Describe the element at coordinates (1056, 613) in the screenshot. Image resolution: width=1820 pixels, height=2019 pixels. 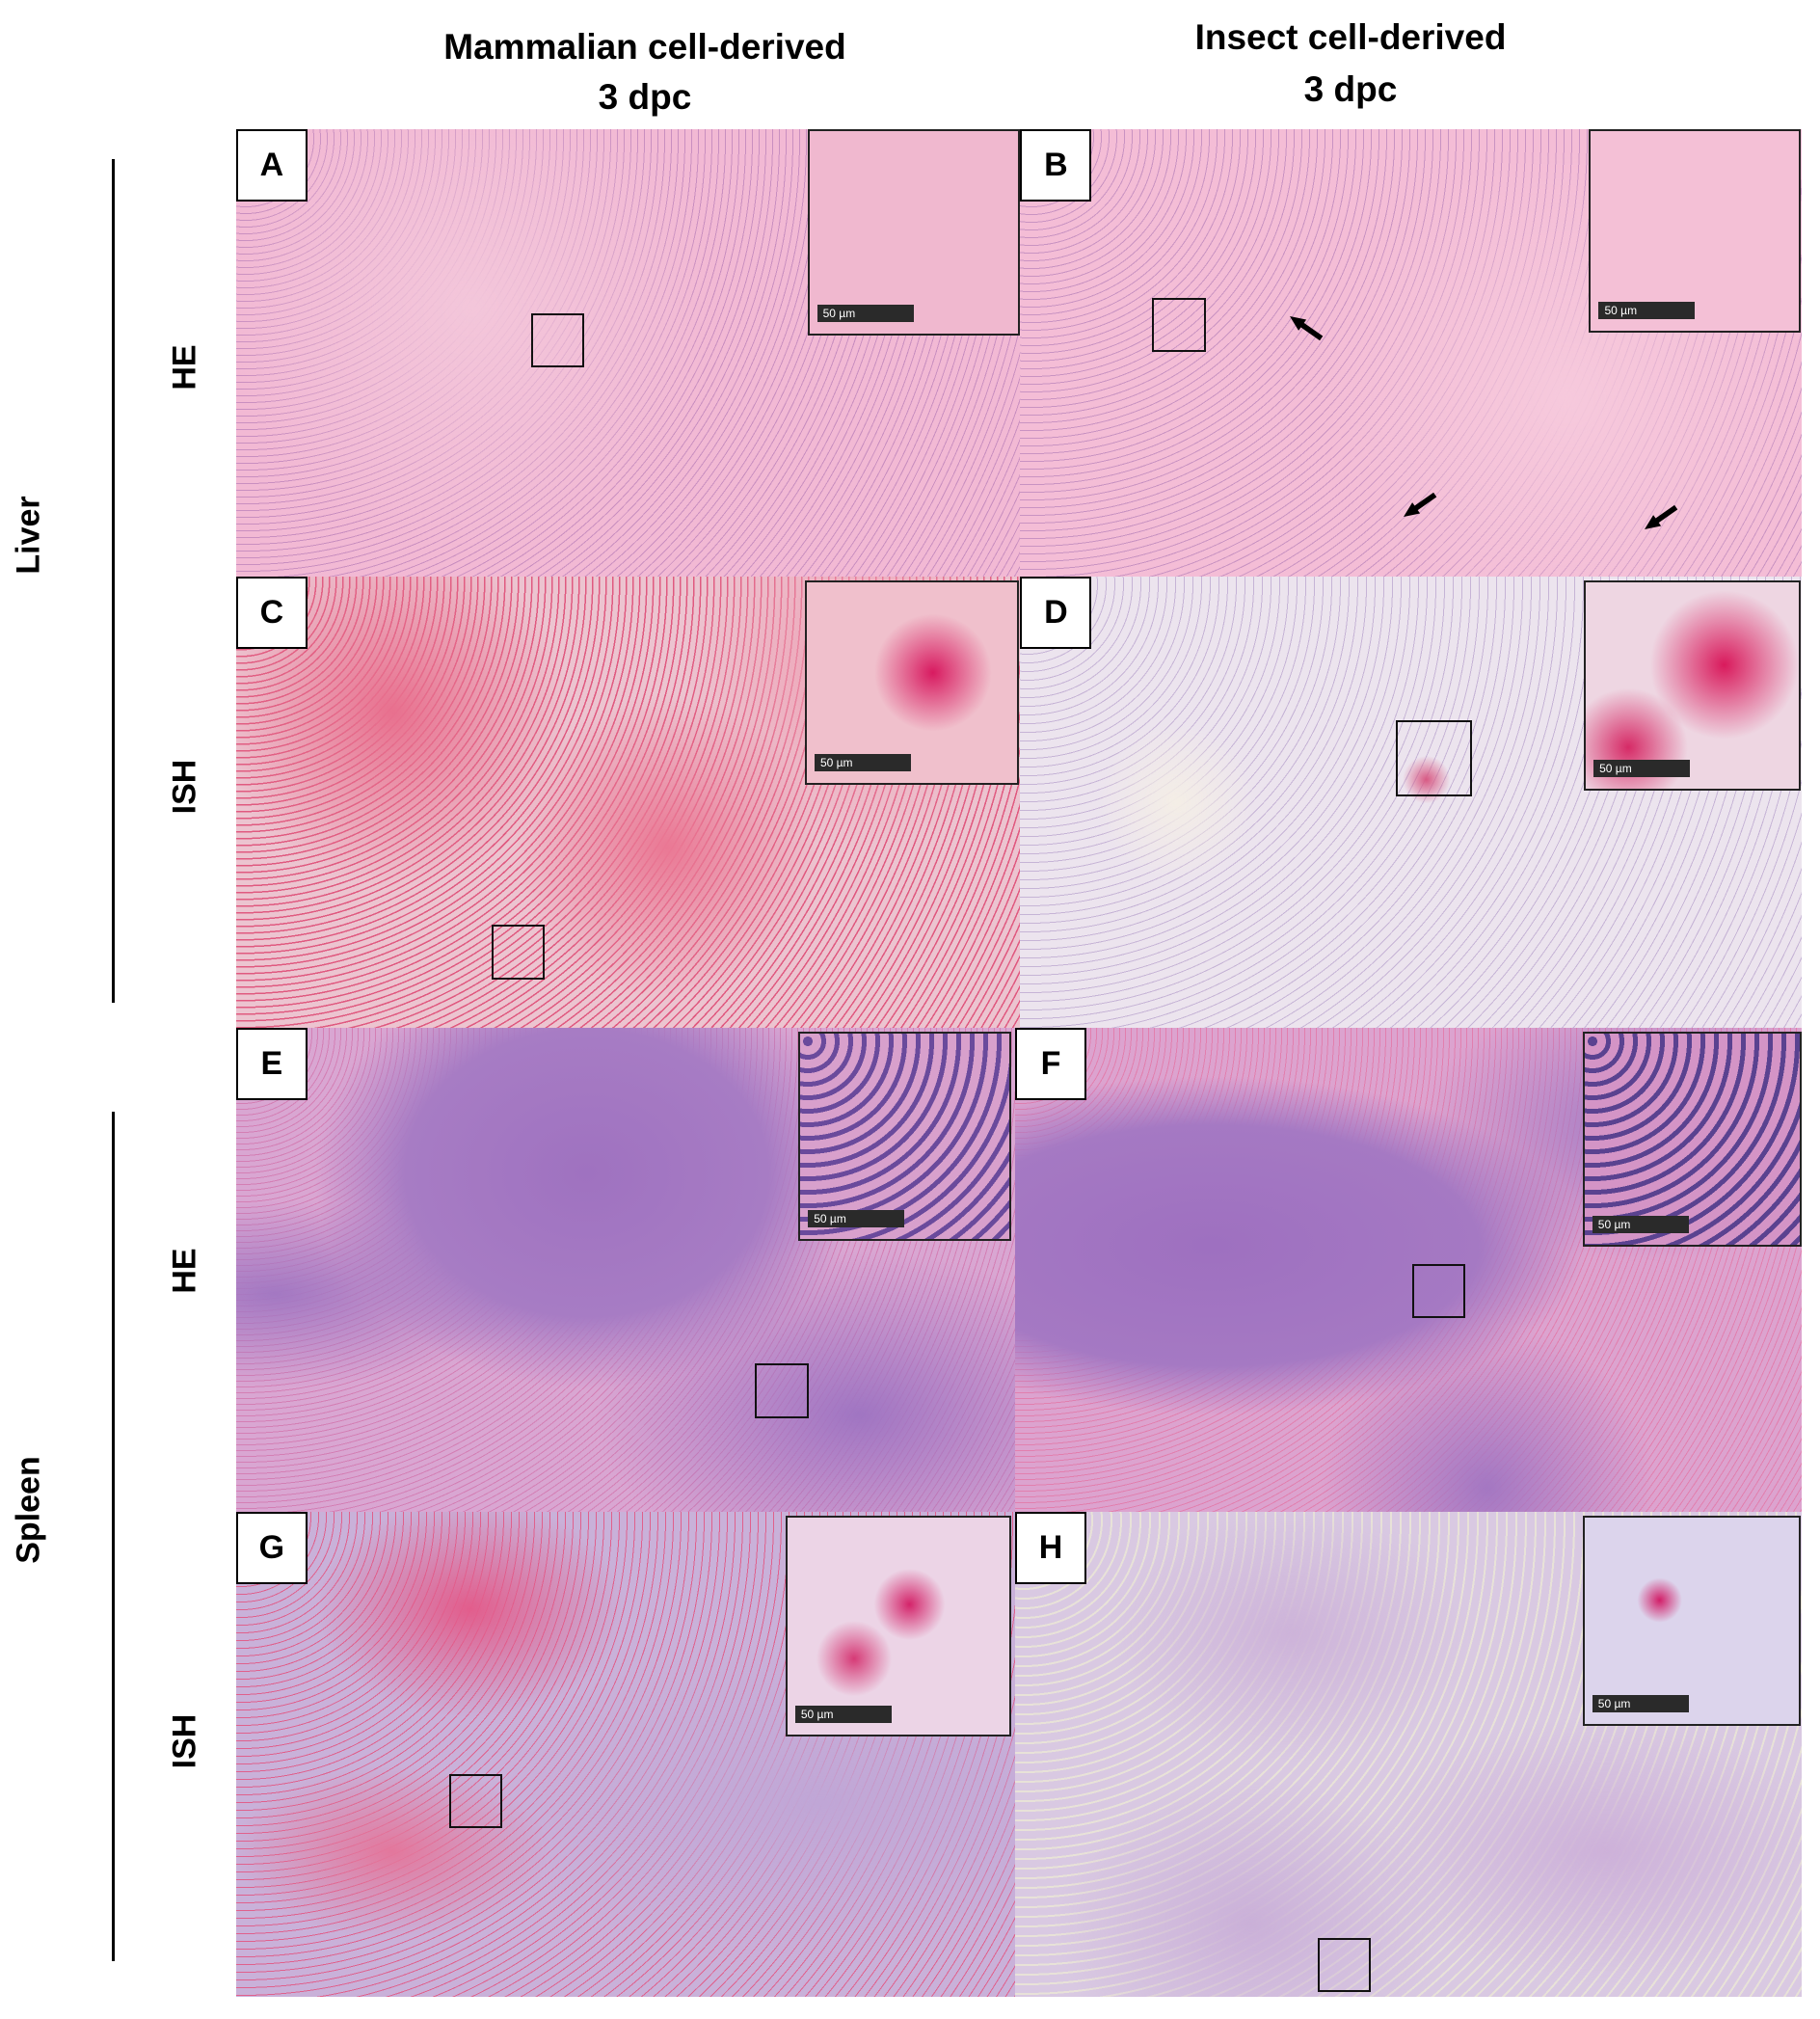
I see `panel-letter: D` at that location.